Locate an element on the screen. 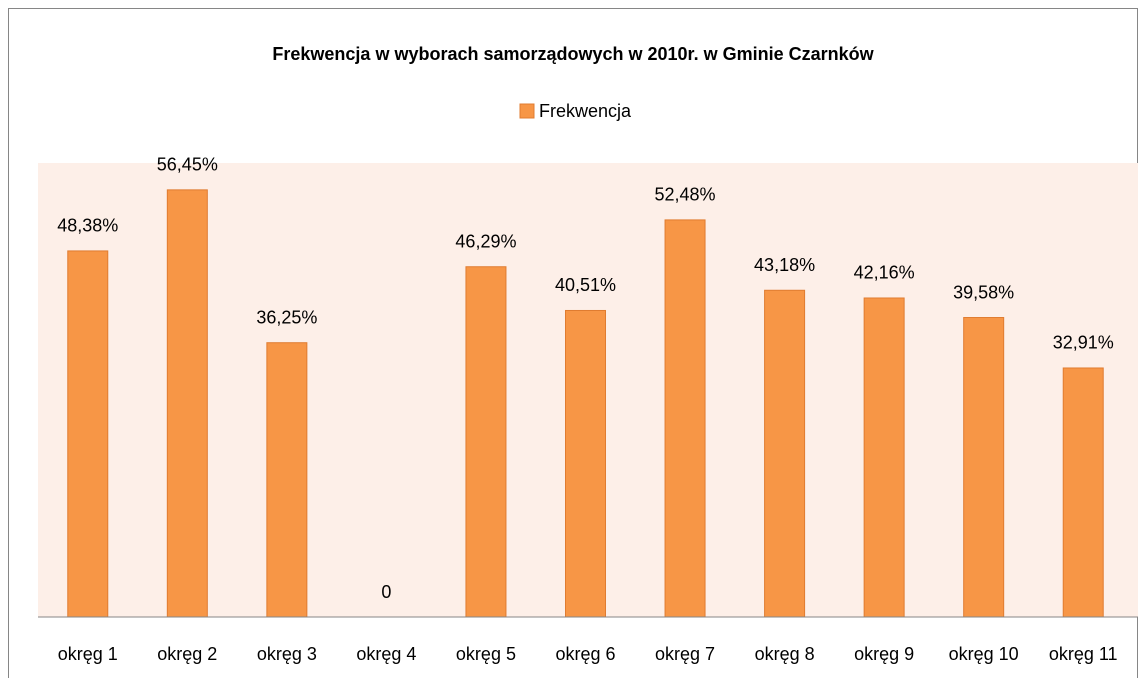 Image resolution: width=1146 pixels, height=678 pixels. data-label: 39,58% is located at coordinates (983, 292).